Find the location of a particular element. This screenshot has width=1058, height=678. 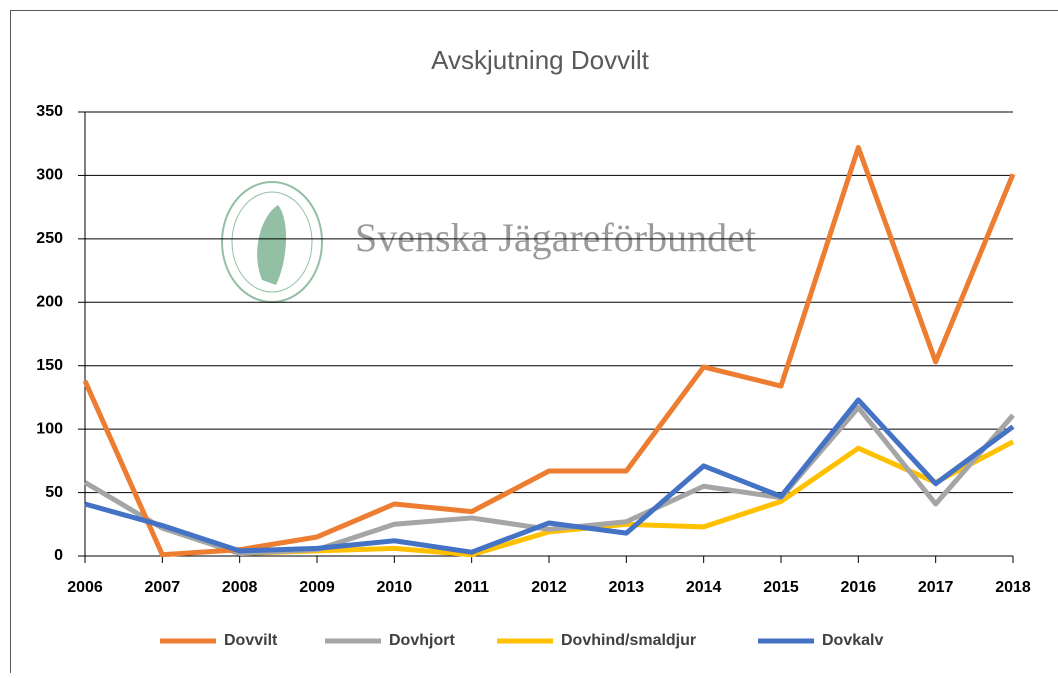

x-tick-label: 2006 is located at coordinates (85, 587).